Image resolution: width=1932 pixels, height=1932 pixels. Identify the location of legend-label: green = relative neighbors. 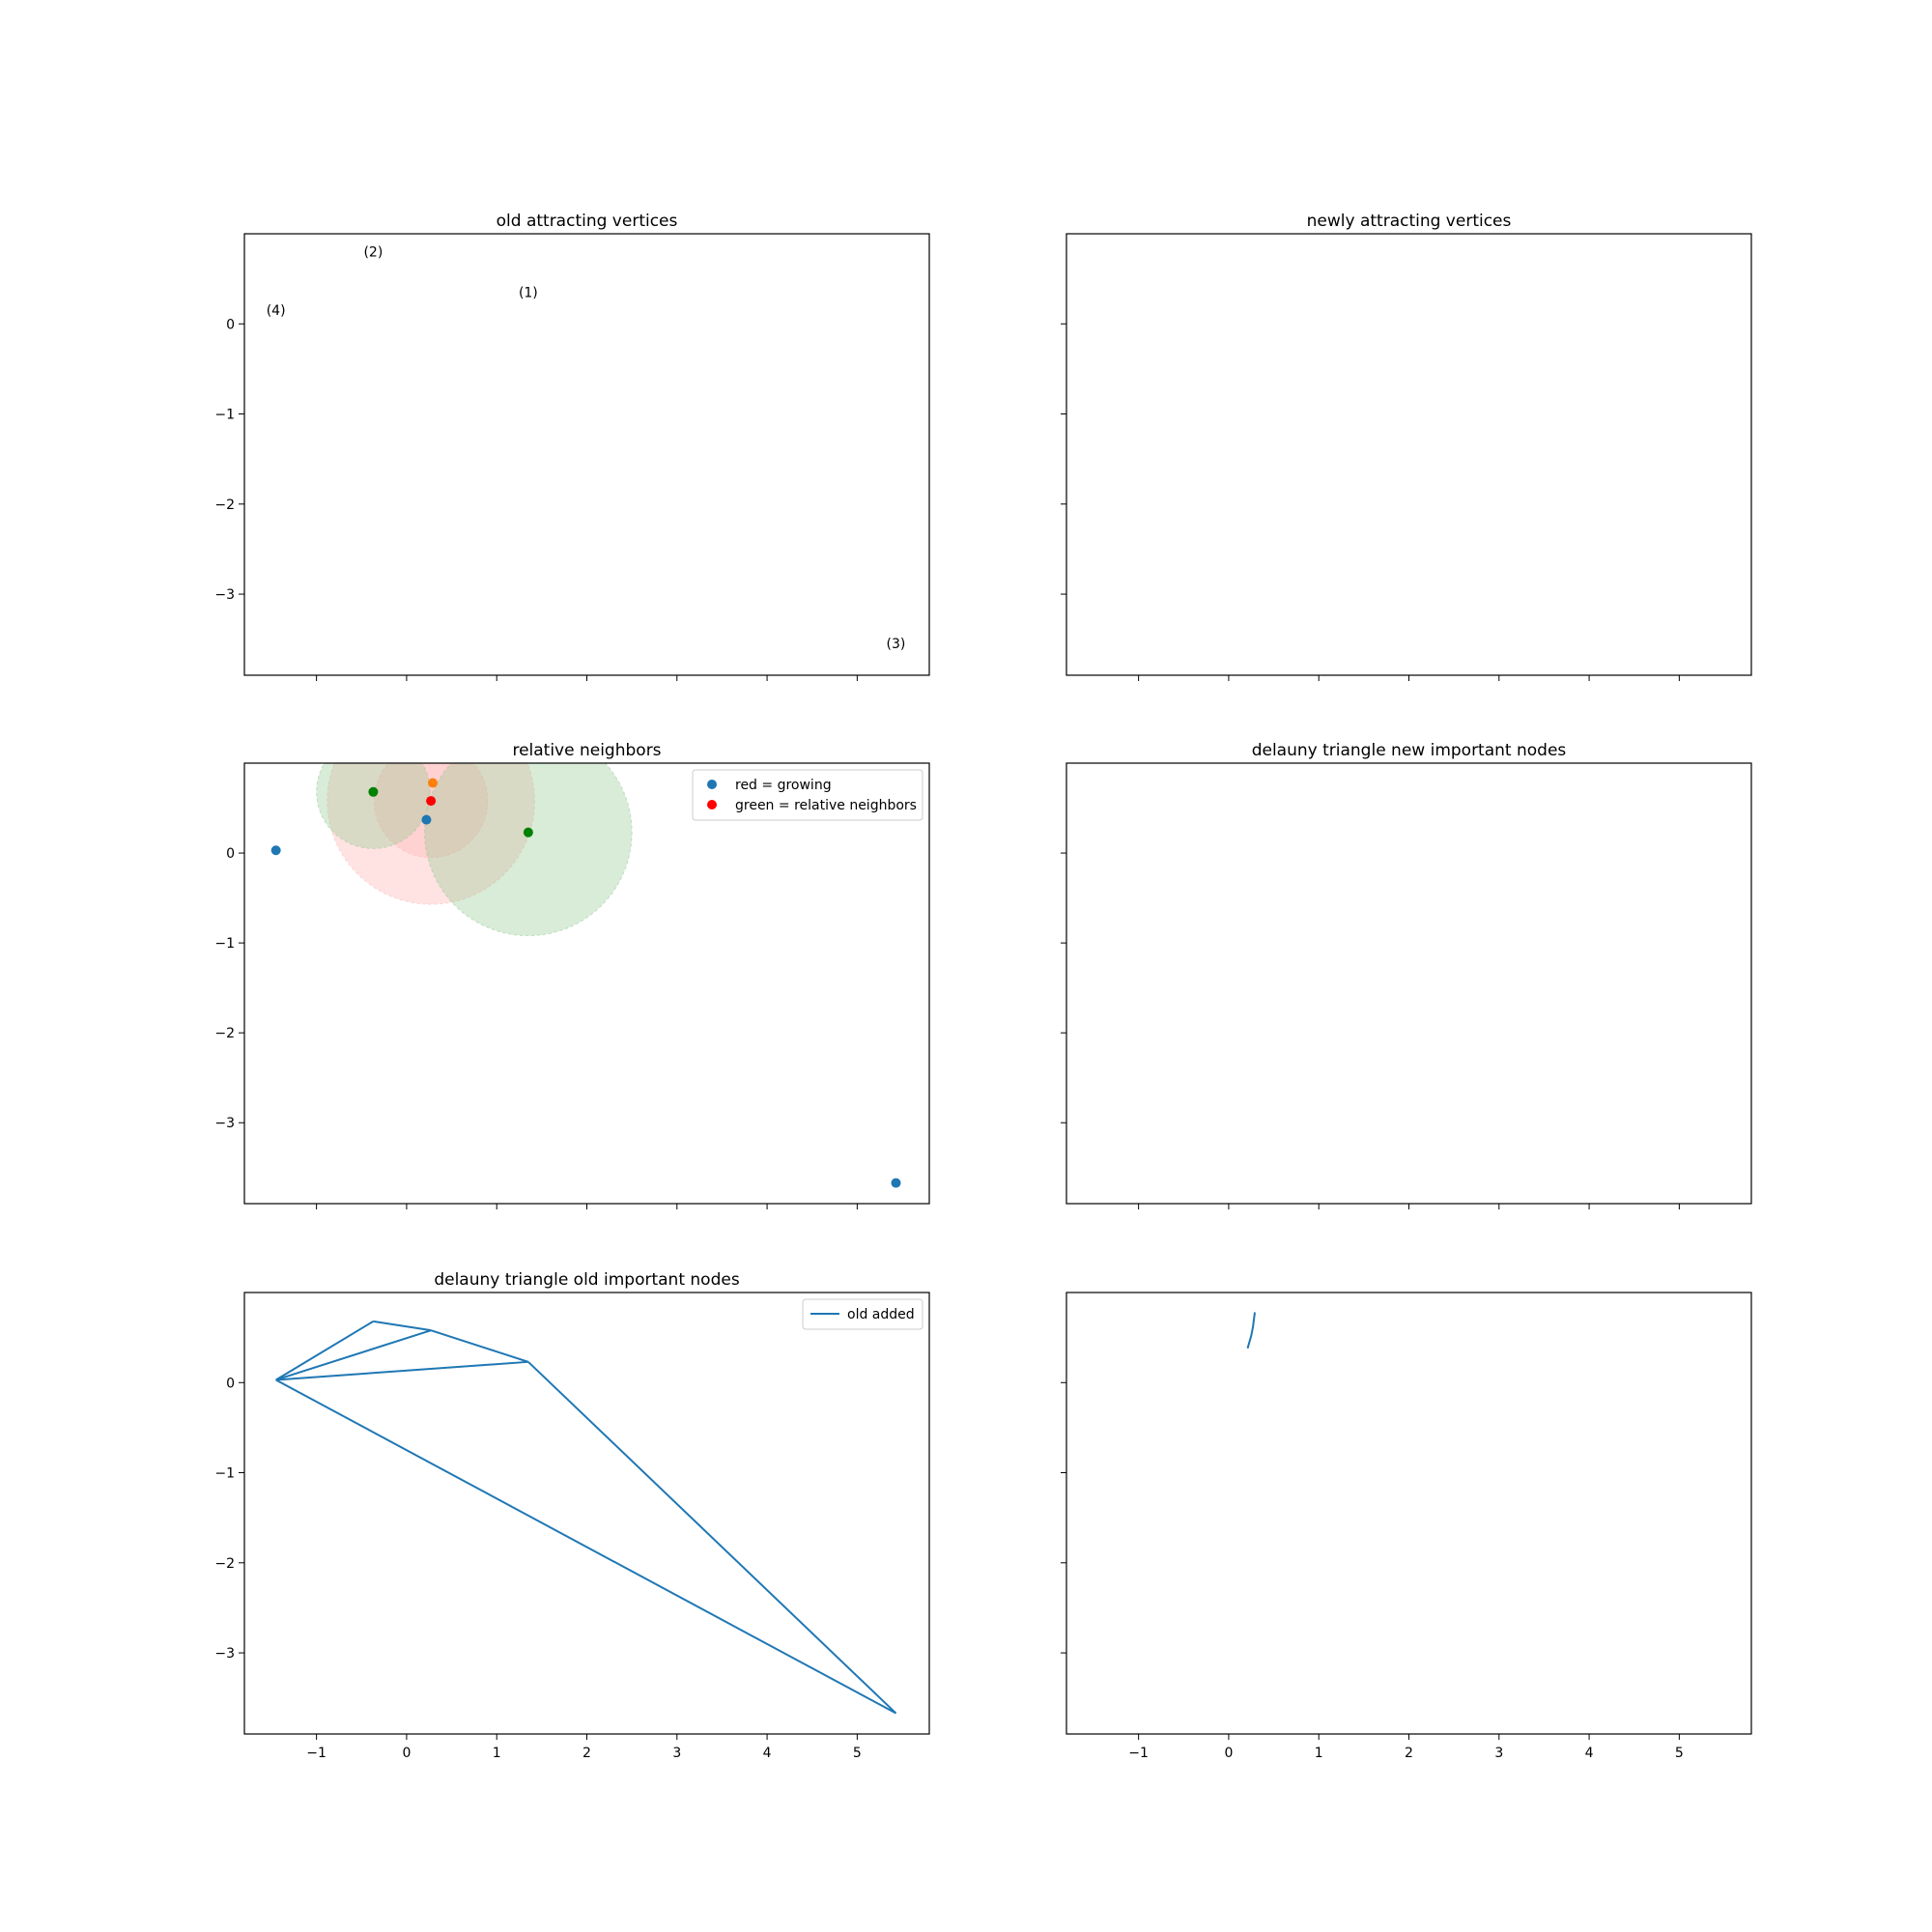
(826, 805).